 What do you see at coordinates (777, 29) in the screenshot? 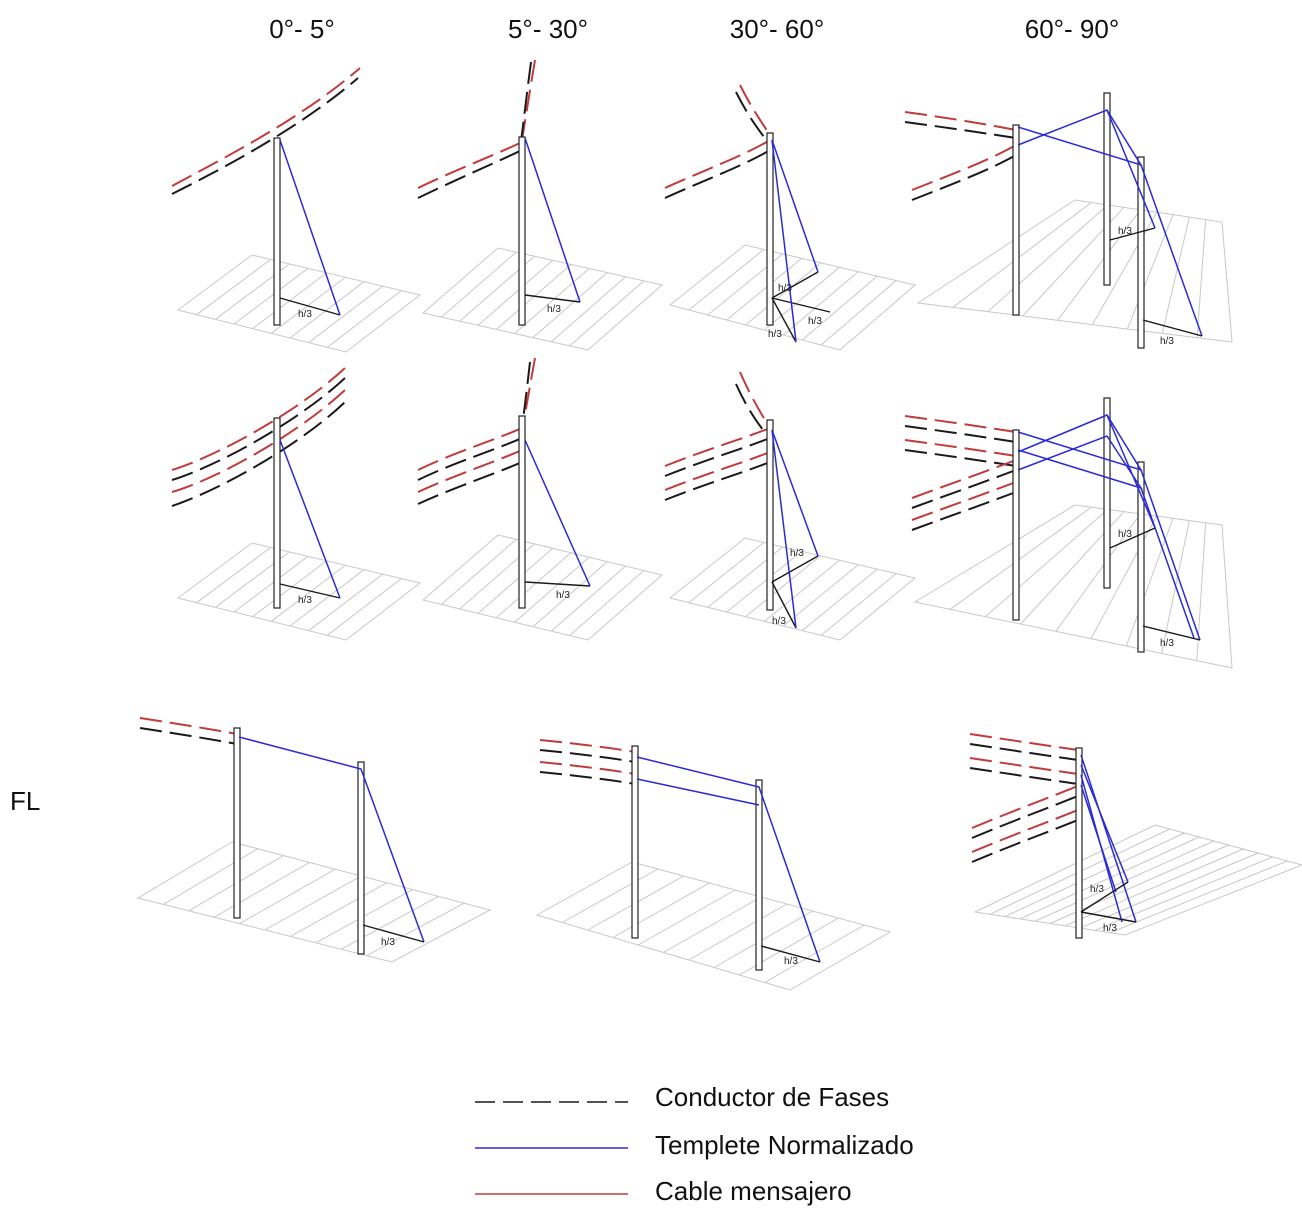
I see `header-30-60: 30°- 60°` at bounding box center [777, 29].